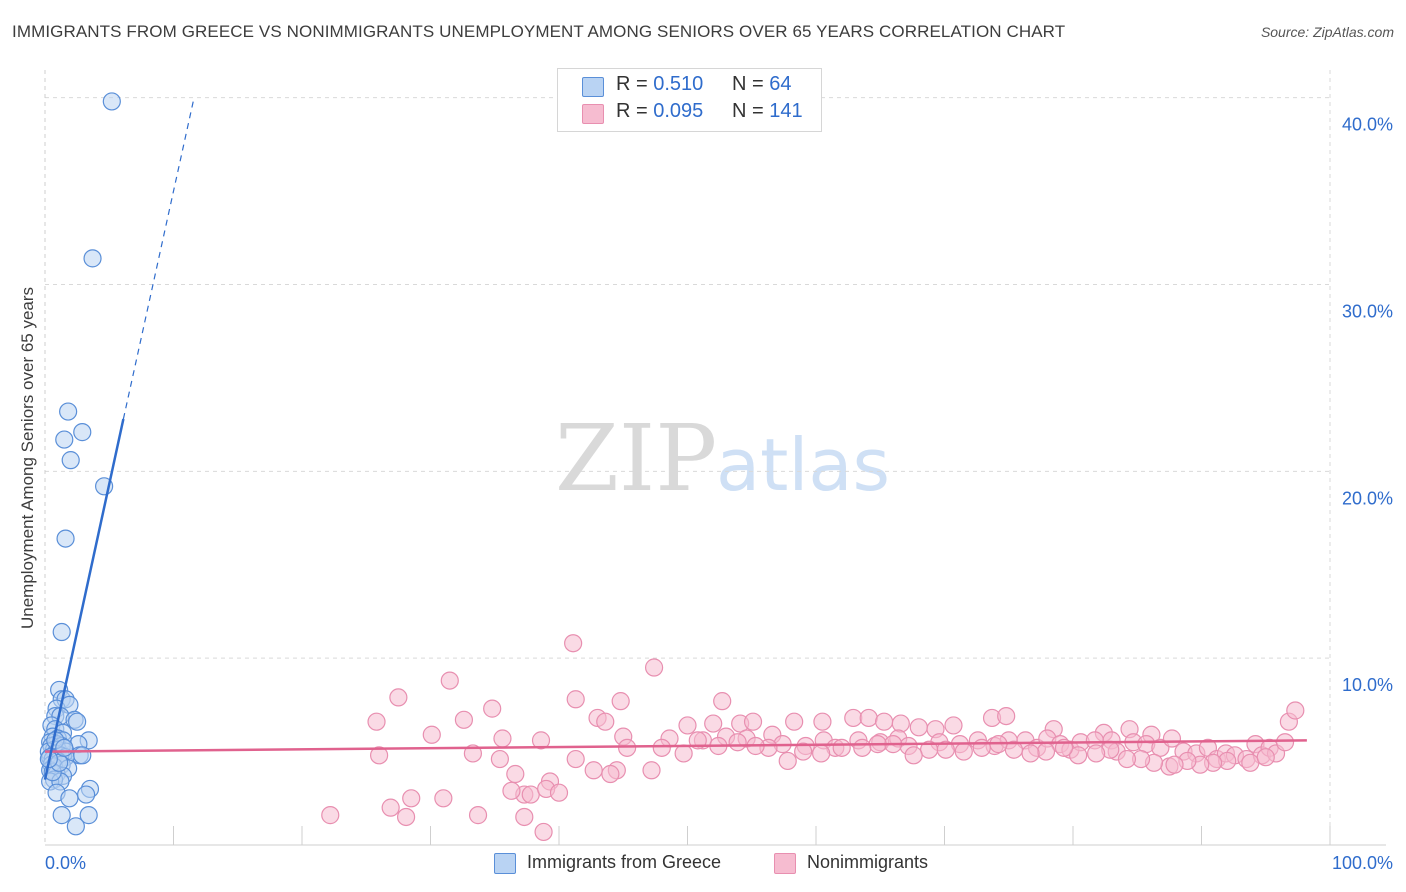 The width and height of the screenshot is (1406, 892). Describe the element at coordinates (751, 111) in the screenshot. I see `n-label: N =` at that location.